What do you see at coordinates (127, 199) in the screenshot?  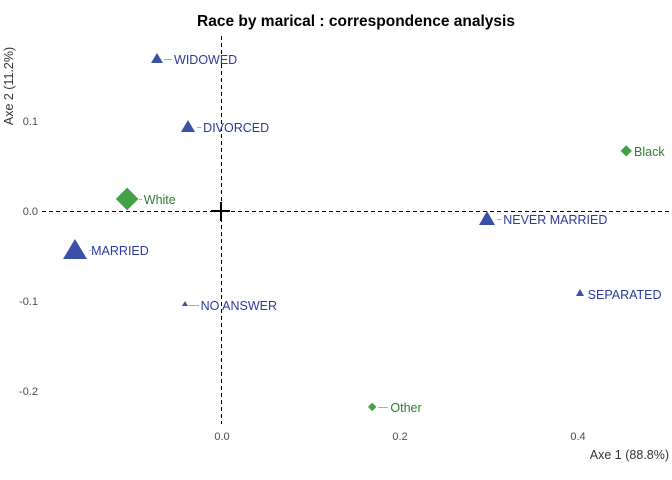 I see `diamond-marker-white` at bounding box center [127, 199].